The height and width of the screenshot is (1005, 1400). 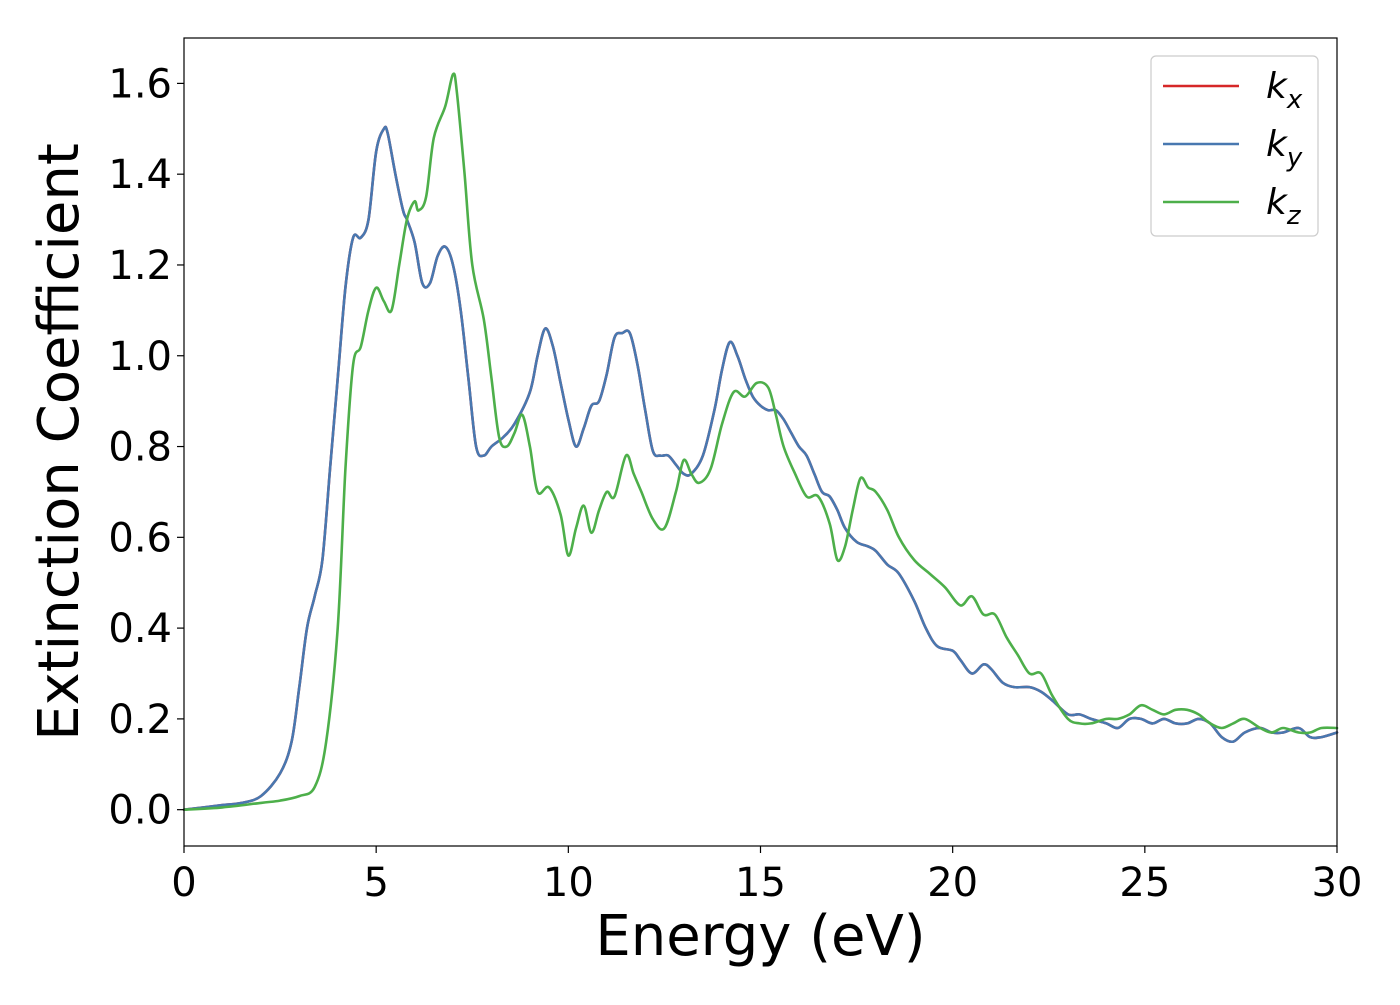 I want to click on legend-label-subscript: x, so click(x=1294, y=100).